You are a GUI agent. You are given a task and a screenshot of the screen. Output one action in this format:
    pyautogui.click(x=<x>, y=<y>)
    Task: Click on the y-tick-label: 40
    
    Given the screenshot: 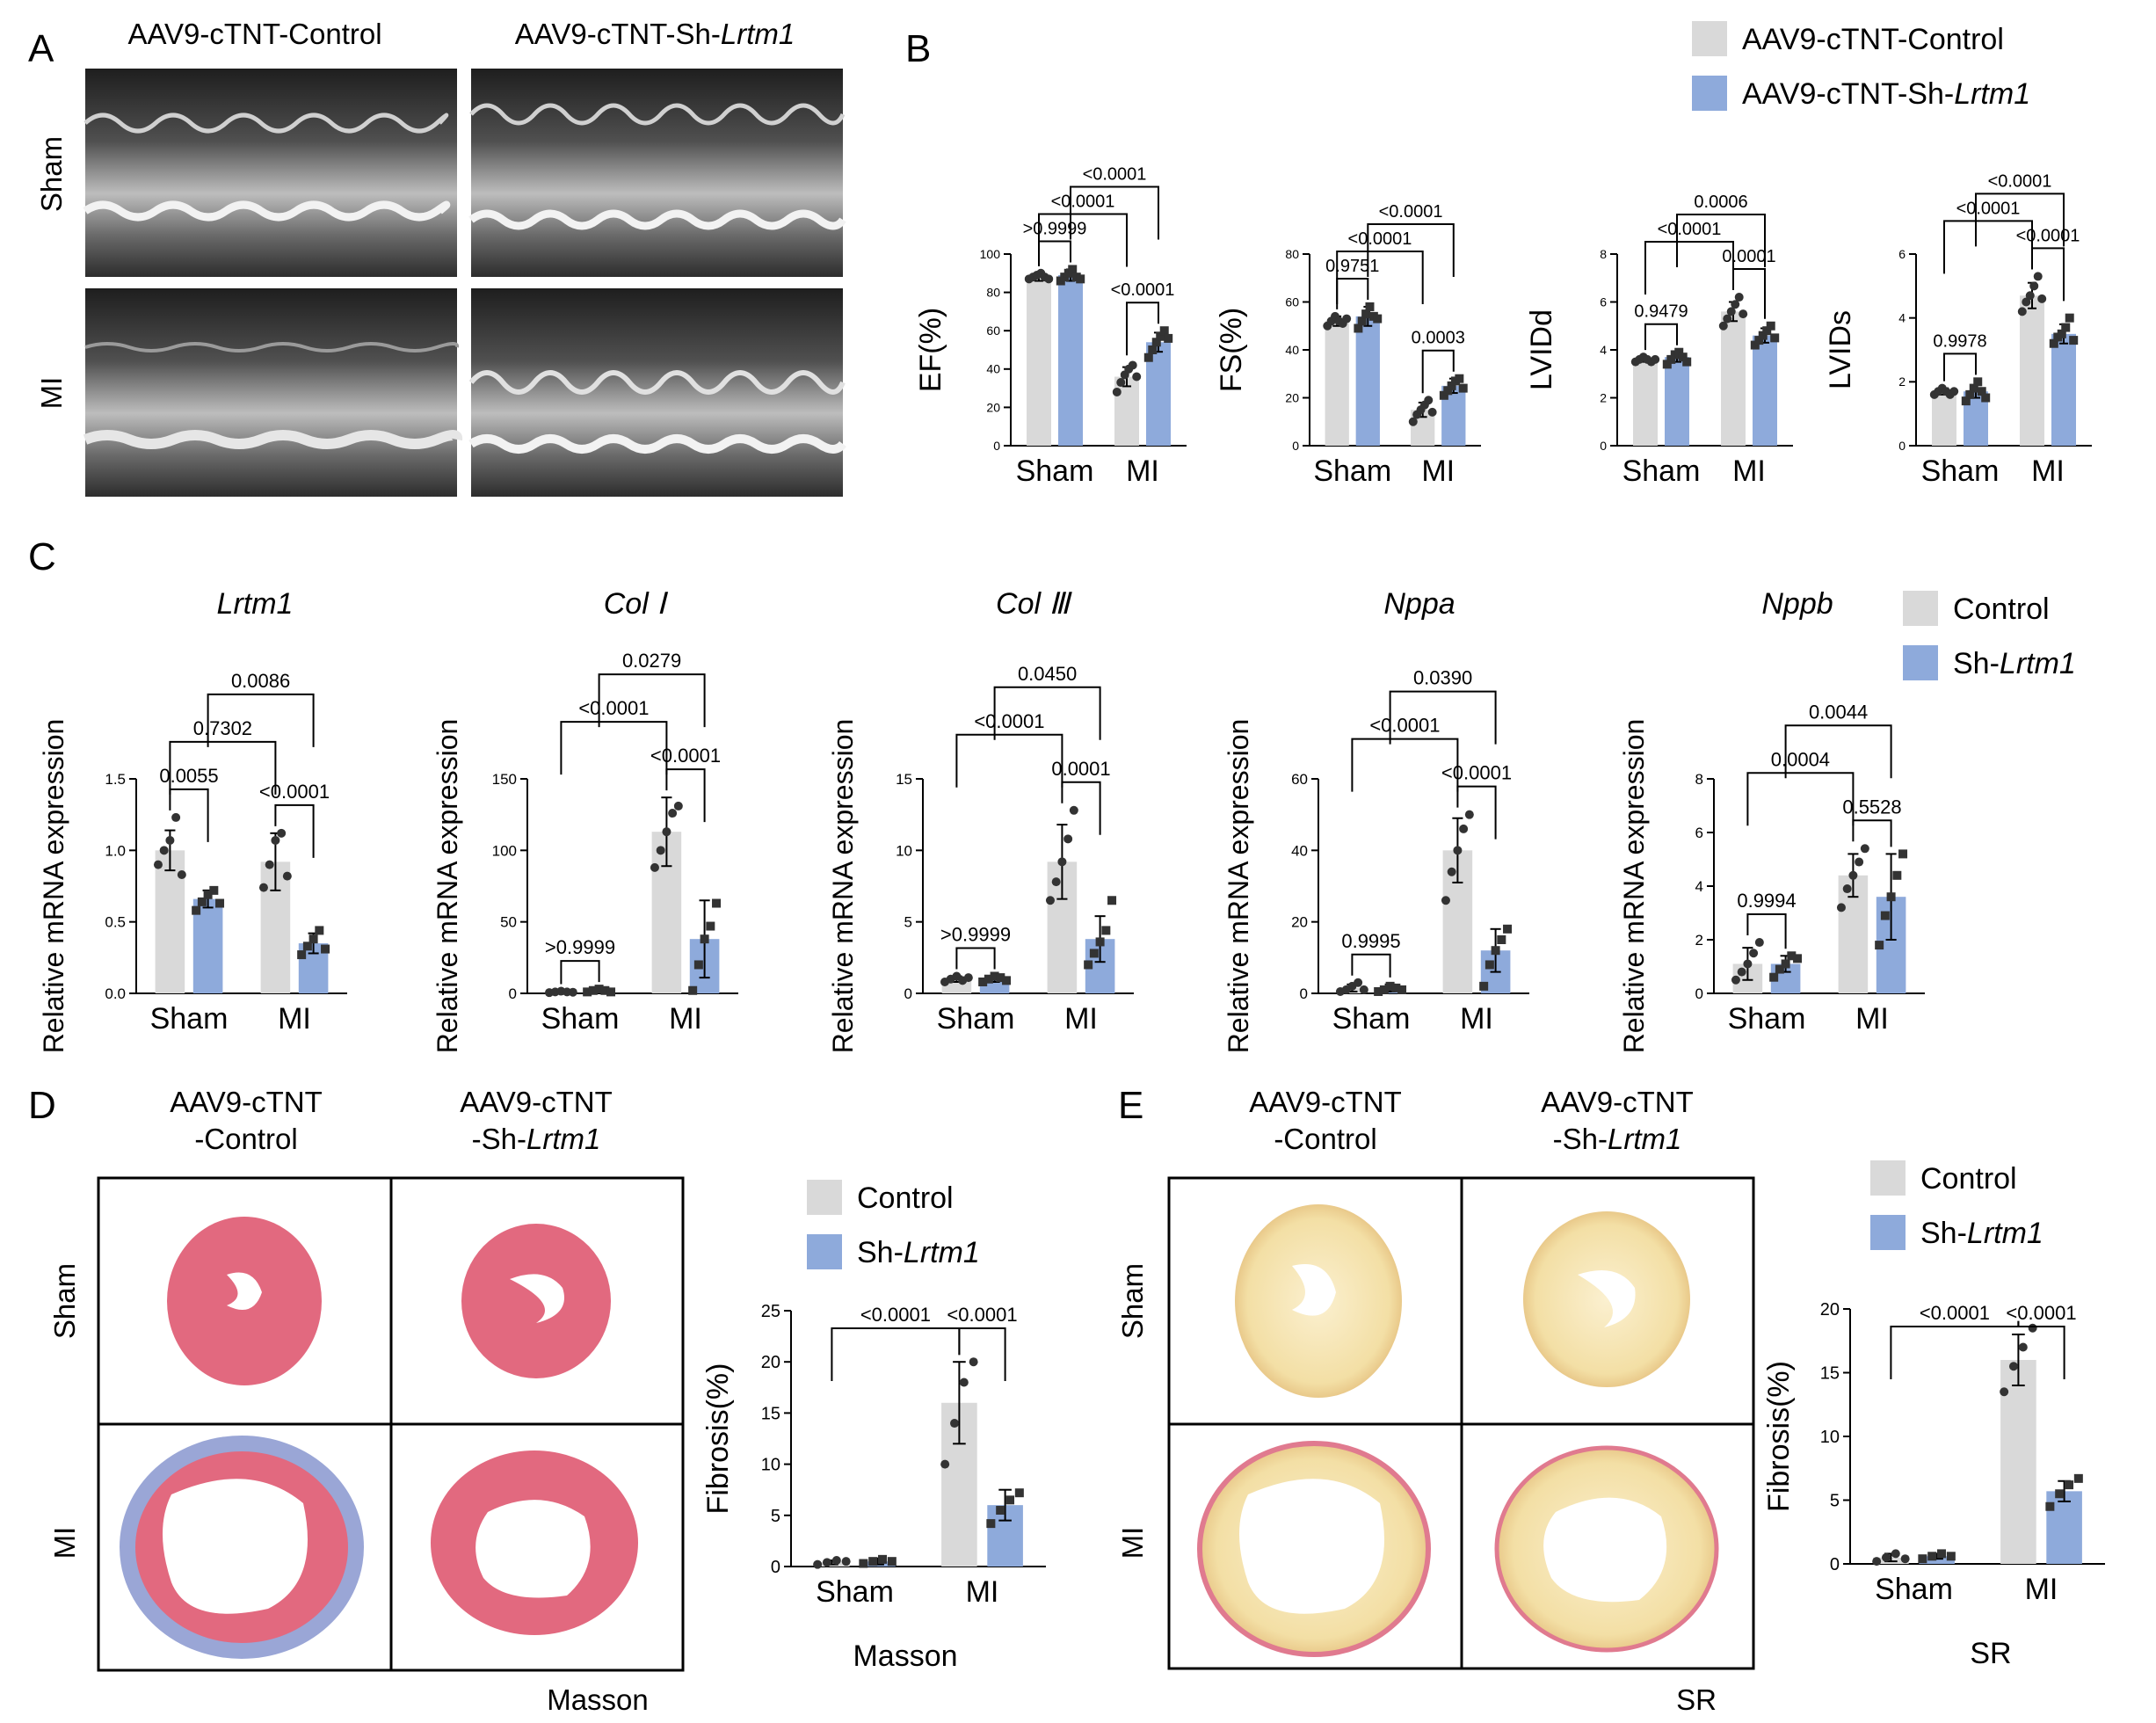 What is the action you would take?
    pyautogui.click(x=1299, y=850)
    